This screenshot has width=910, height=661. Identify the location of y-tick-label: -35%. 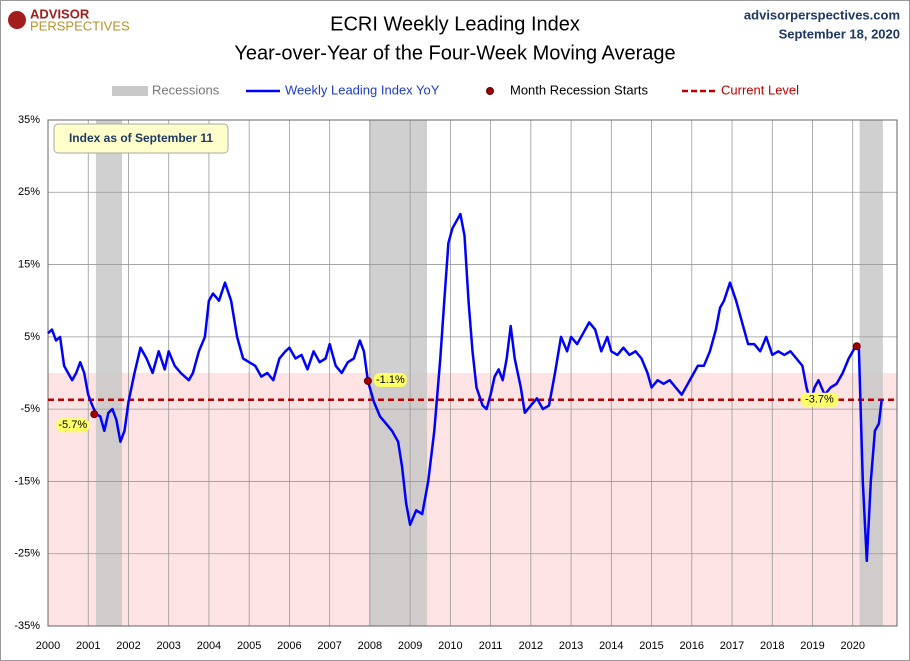
(27, 626).